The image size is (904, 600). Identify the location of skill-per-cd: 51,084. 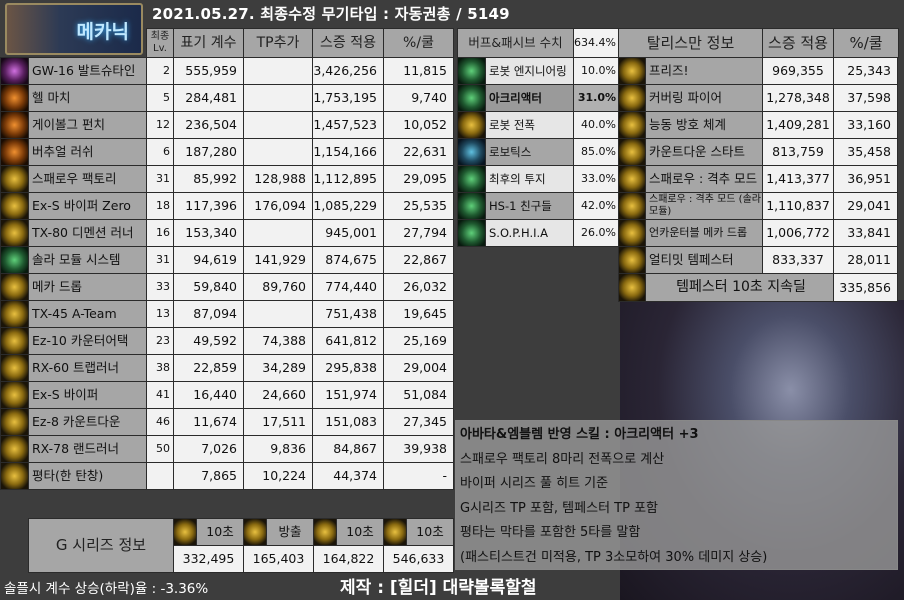
(418, 395).